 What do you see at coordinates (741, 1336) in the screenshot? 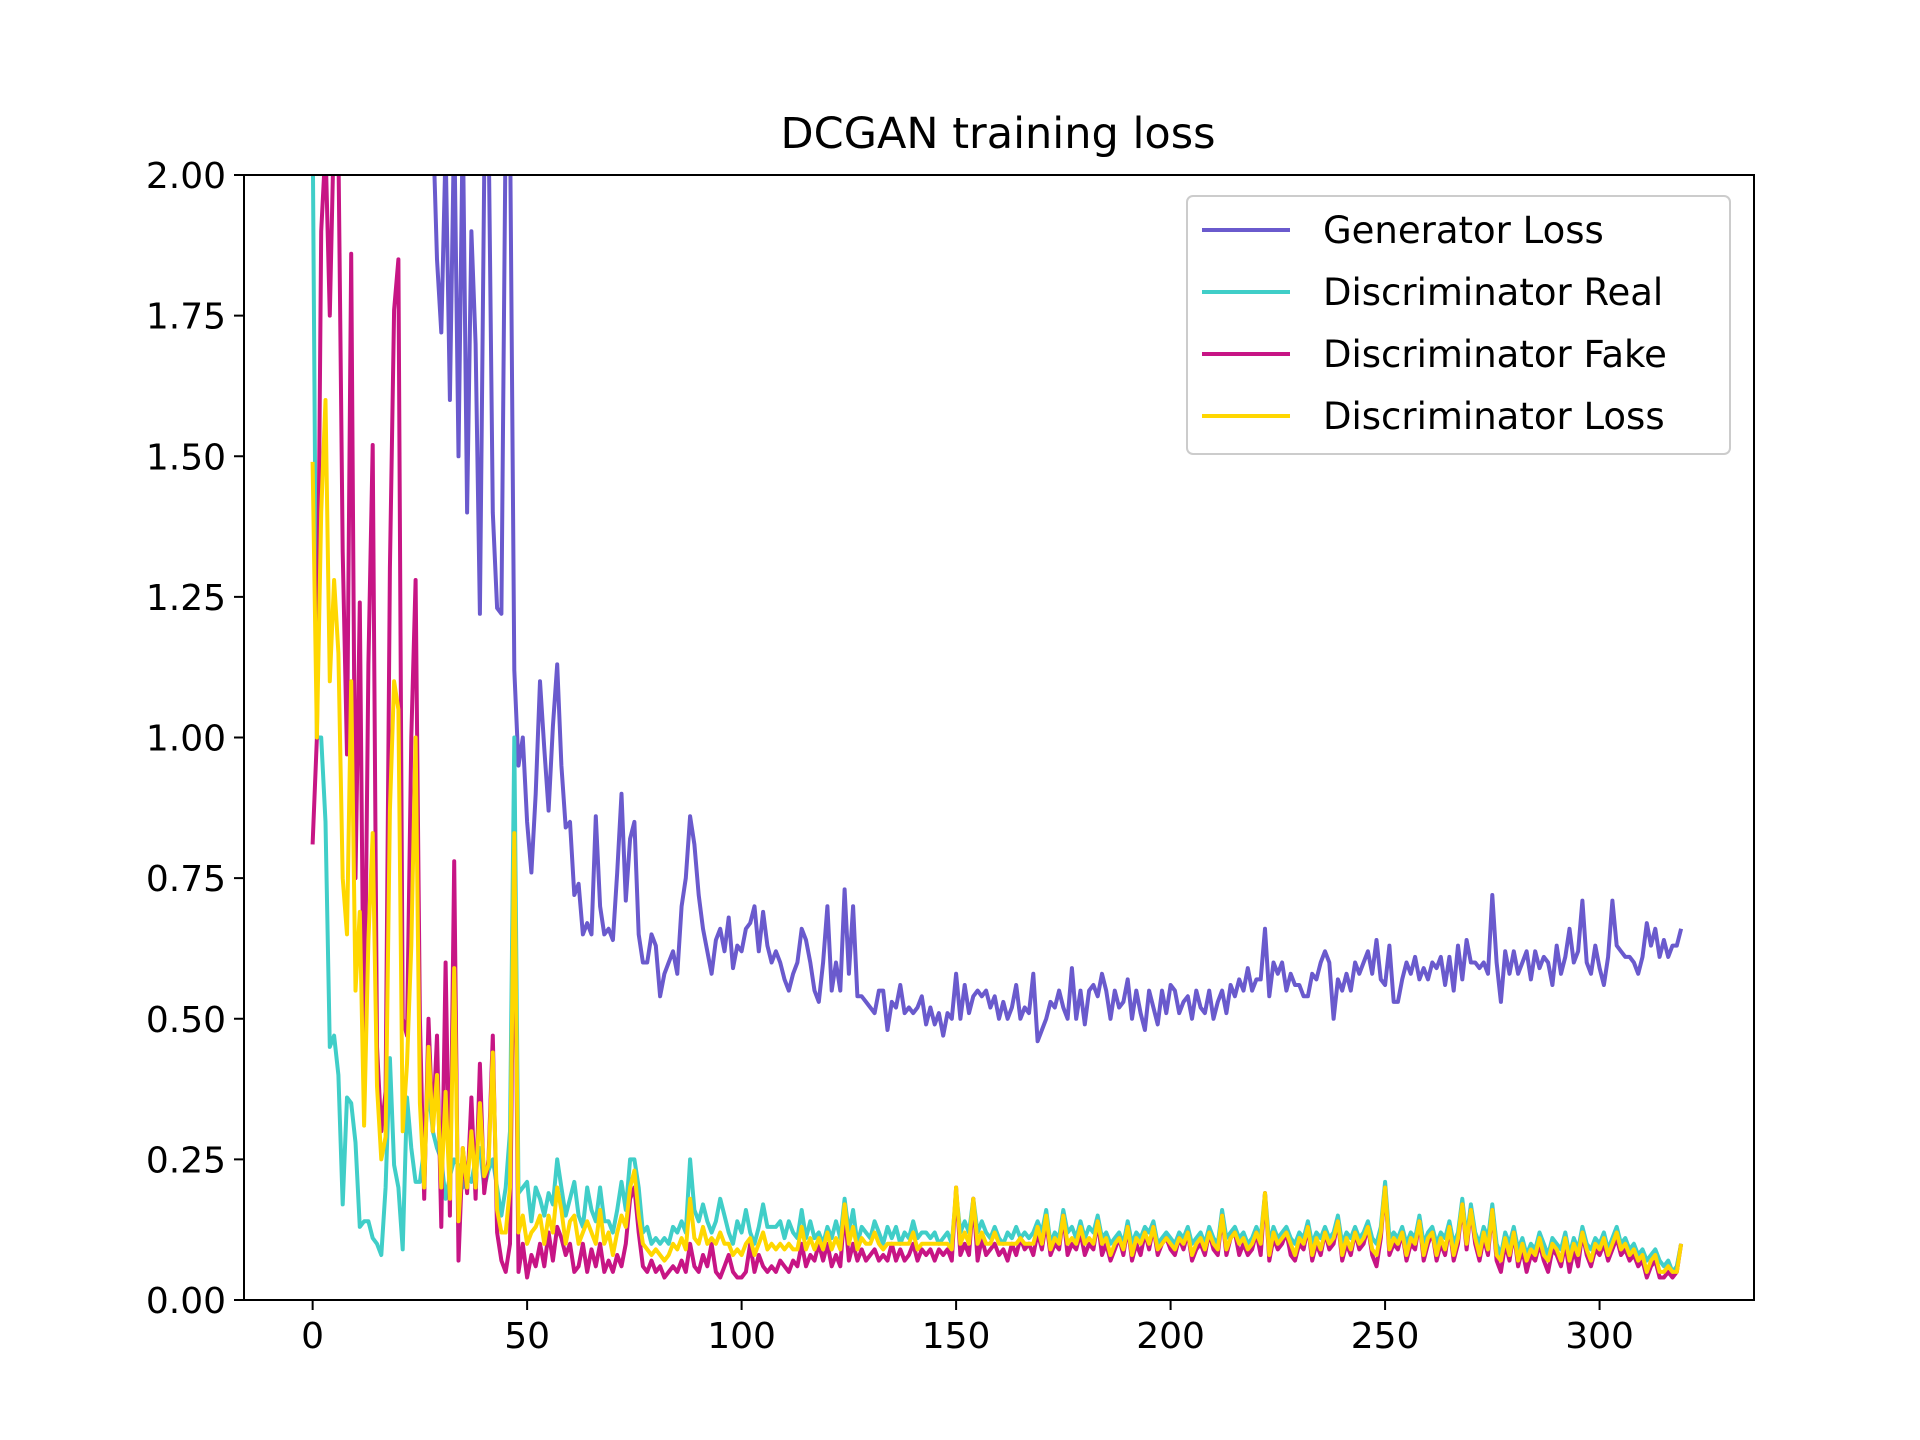
I see `x-tick-label: 100` at bounding box center [741, 1336].